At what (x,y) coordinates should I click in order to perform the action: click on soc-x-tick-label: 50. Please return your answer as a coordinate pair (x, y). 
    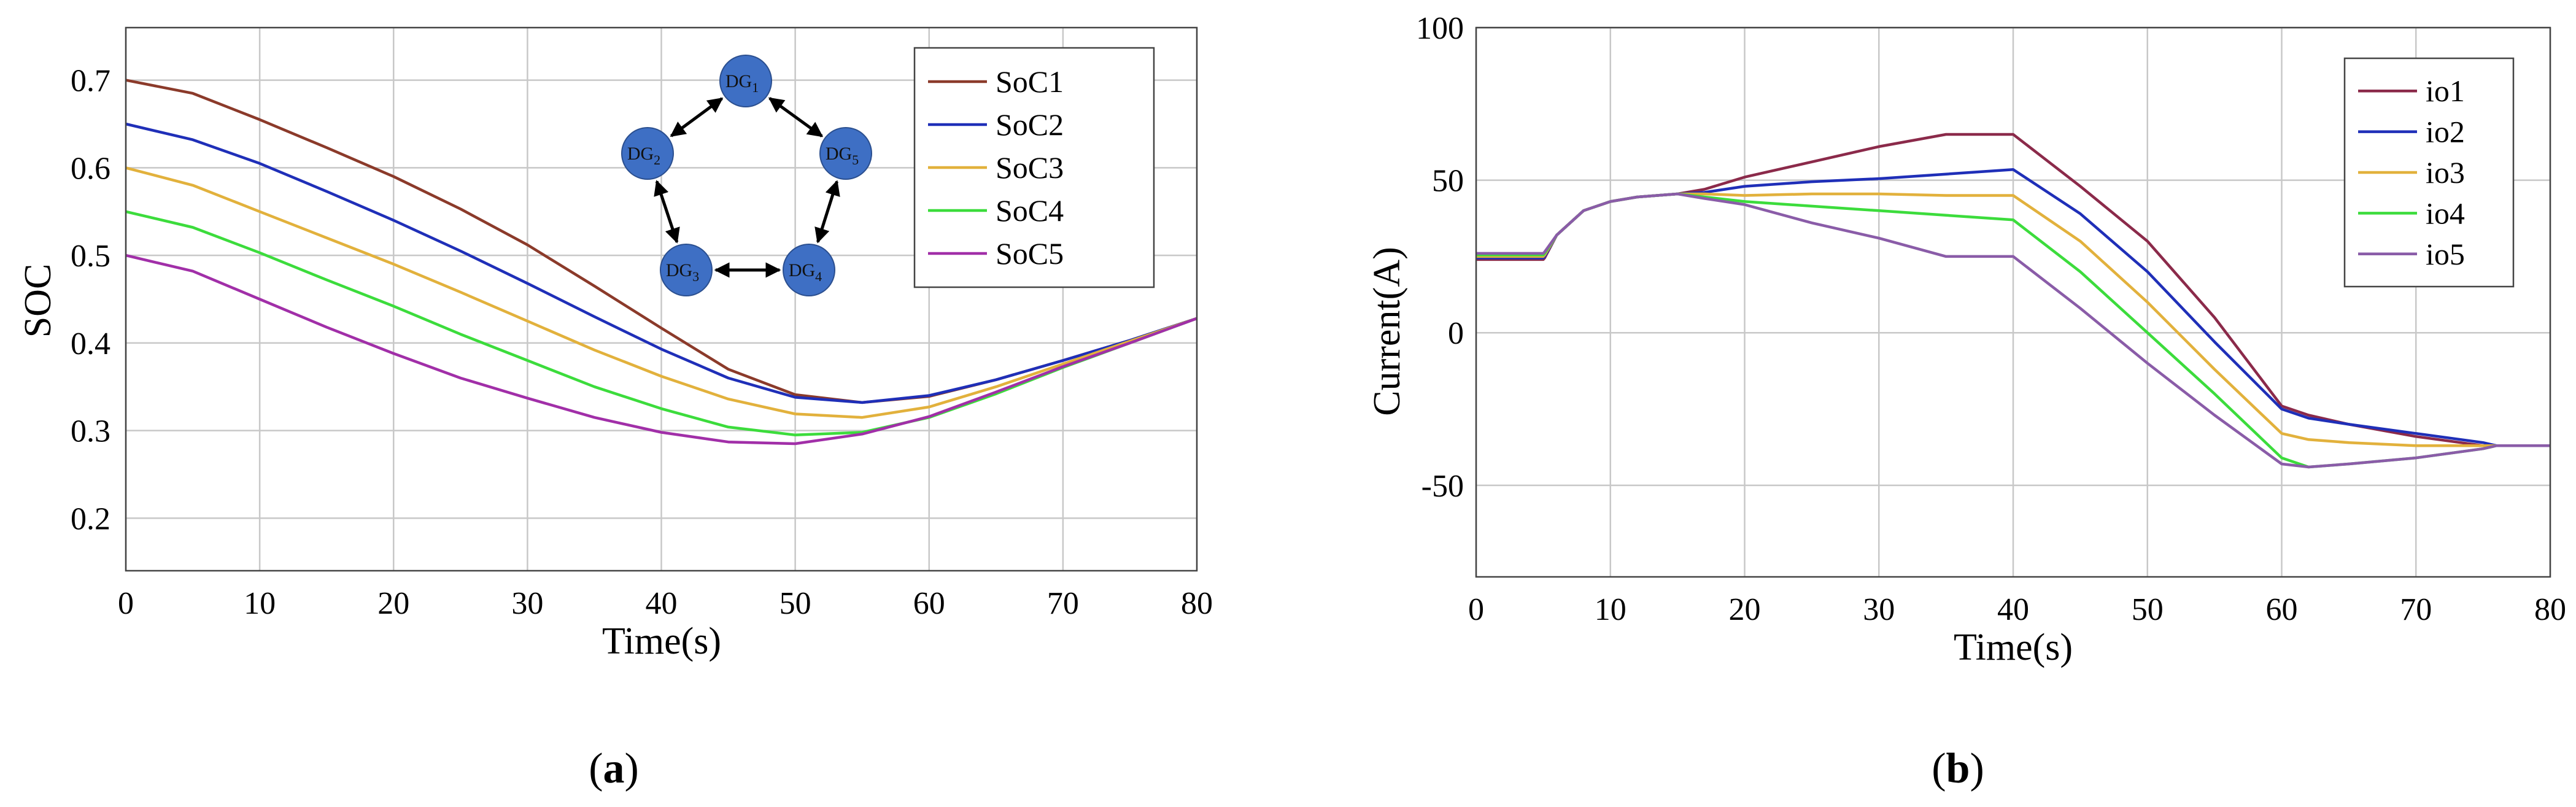
    Looking at the image, I should click on (795, 603).